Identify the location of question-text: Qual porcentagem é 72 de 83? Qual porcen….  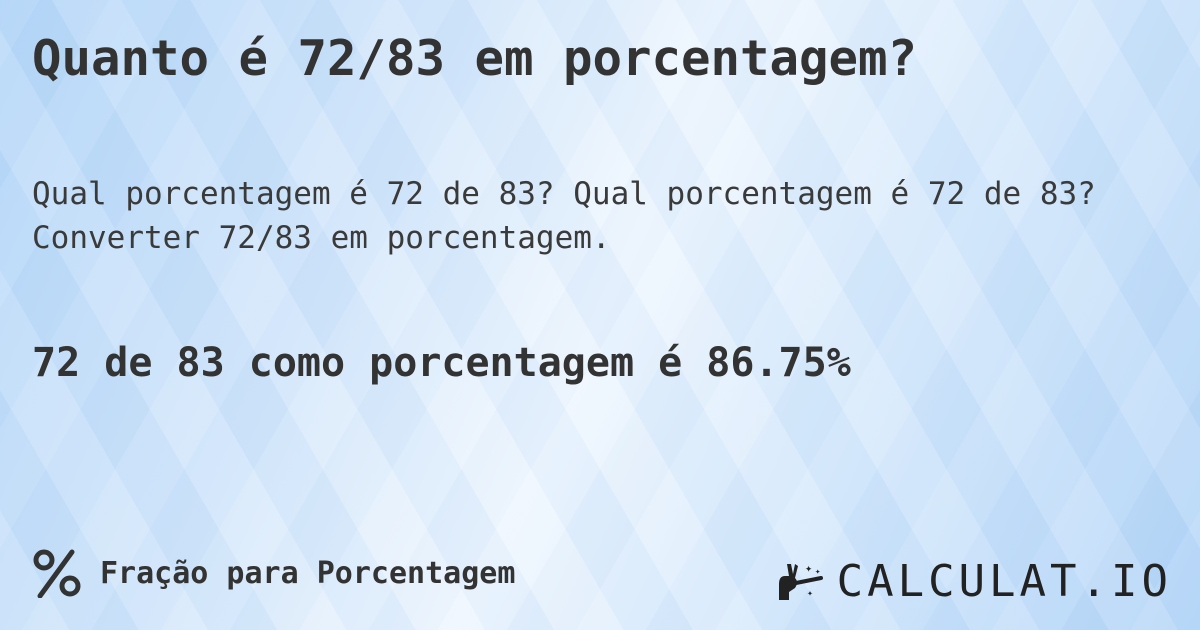
(564, 216).